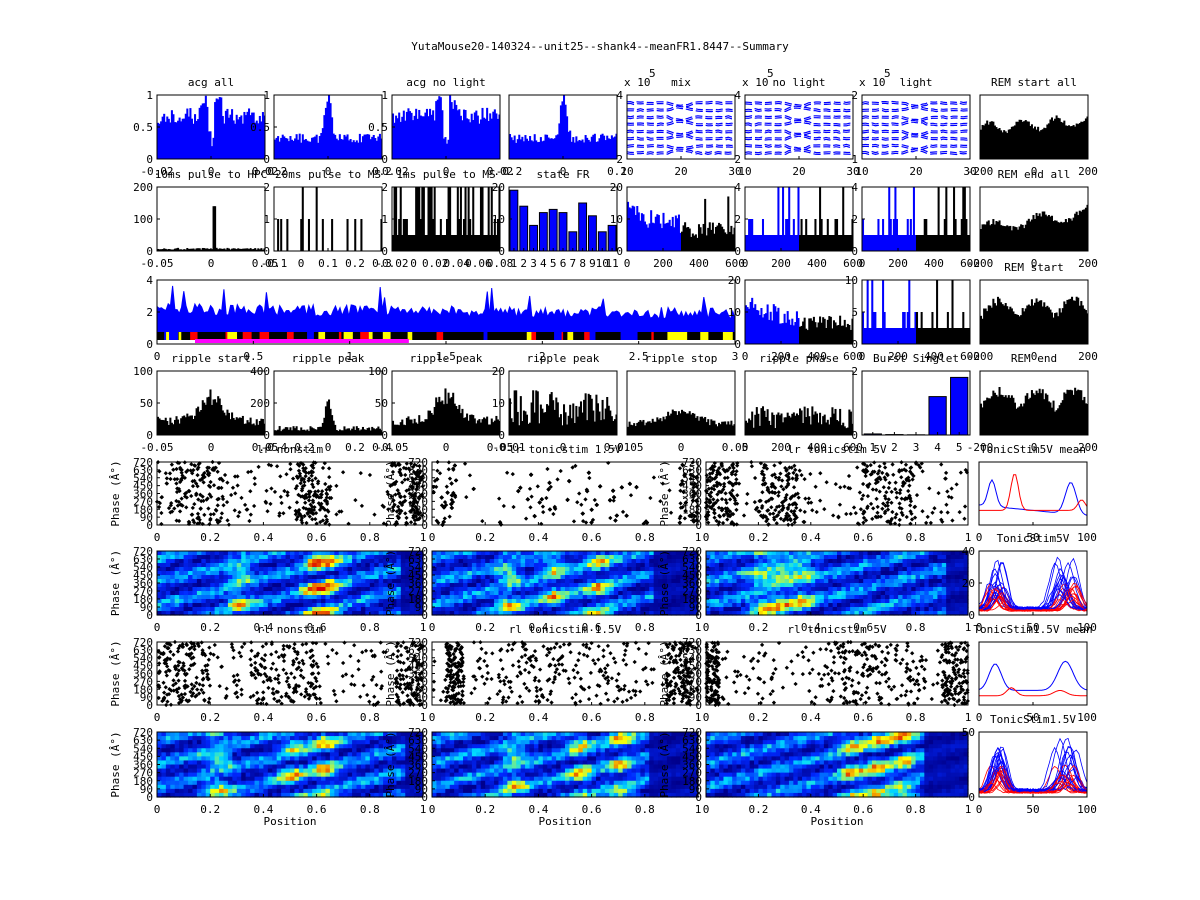 This screenshot has height=900, width=1200. Describe the element at coordinates (143, 470) in the screenshot. I see `y-tick-label: 630` at that location.